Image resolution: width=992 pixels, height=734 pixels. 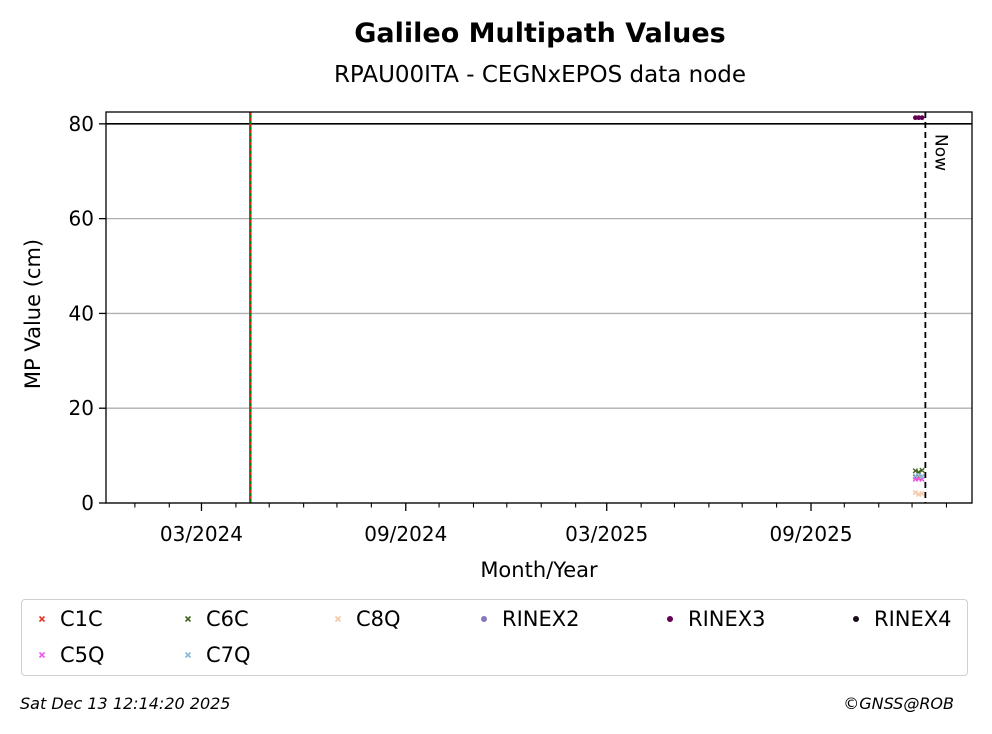 I want to click on y-tick-label: 20, so click(x=81, y=408).